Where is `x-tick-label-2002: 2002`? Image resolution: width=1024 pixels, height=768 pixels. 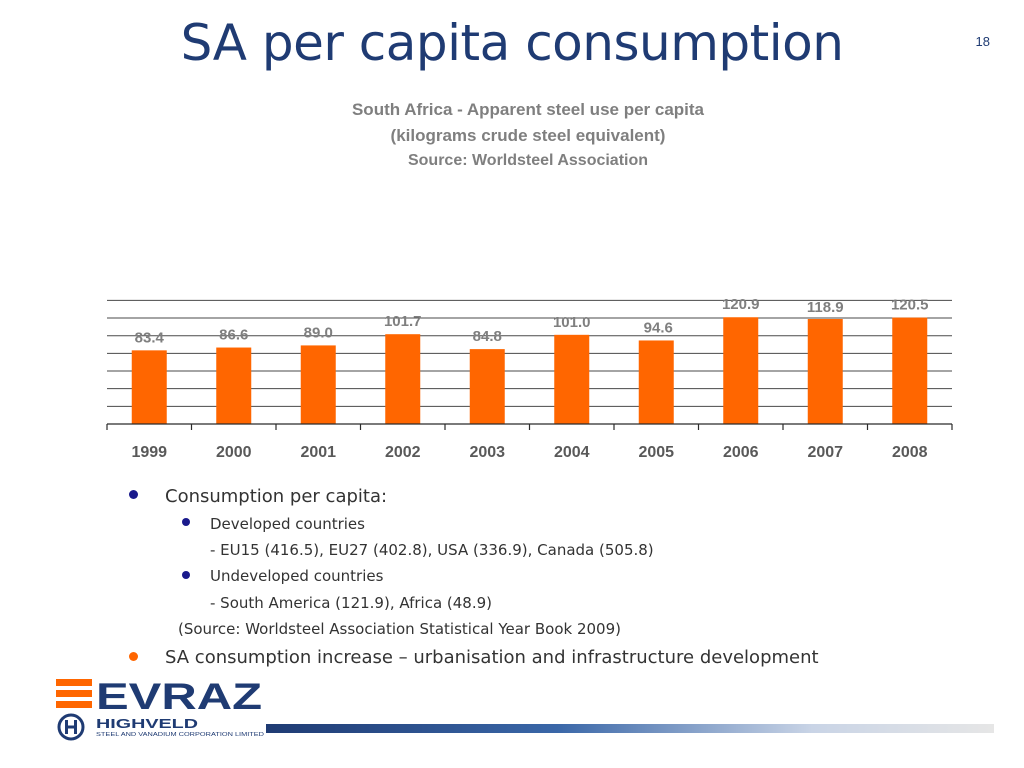
x-tick-label-2002: 2002 is located at coordinates (403, 452).